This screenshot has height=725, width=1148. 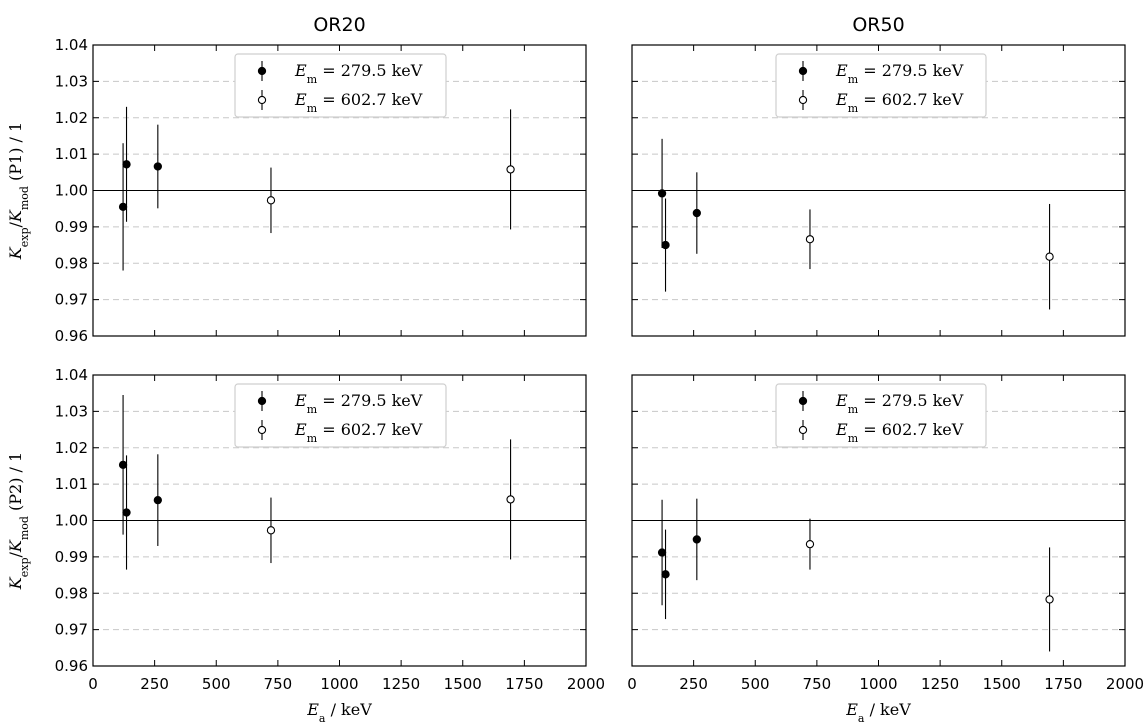 I want to click on panel-title: OR50, so click(x=878, y=25).